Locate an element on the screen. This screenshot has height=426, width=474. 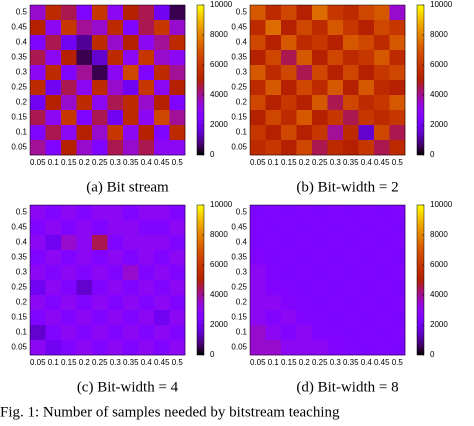
y-tick-label: 0.05 is located at coordinates (19, 347).